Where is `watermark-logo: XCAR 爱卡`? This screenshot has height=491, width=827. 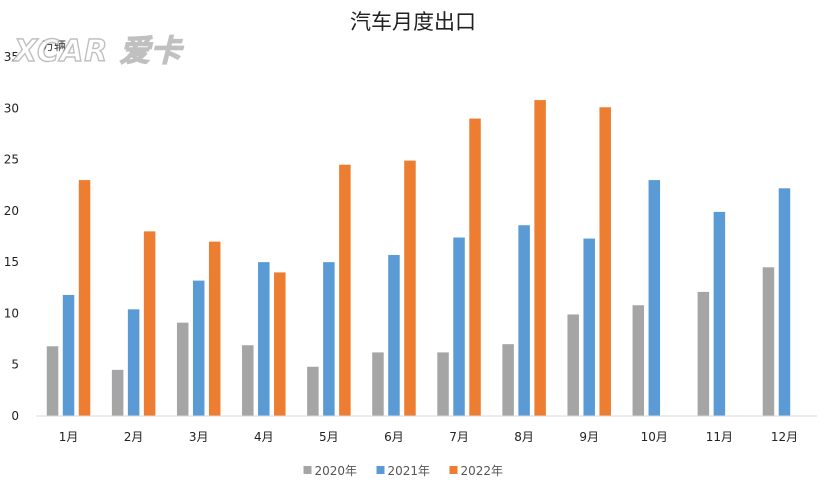
watermark-logo: XCAR 爱卡 is located at coordinates (97, 51).